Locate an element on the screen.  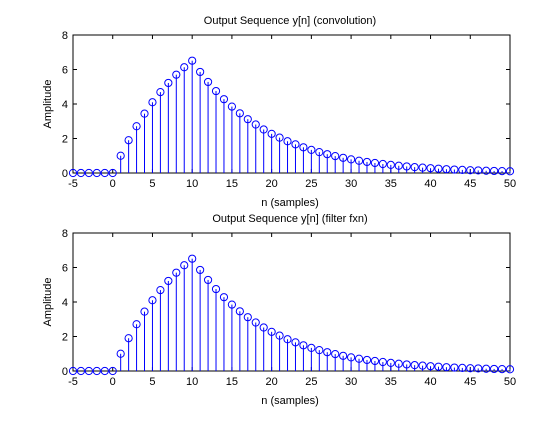
y-tick-label: 8 is located at coordinates (65, 36).